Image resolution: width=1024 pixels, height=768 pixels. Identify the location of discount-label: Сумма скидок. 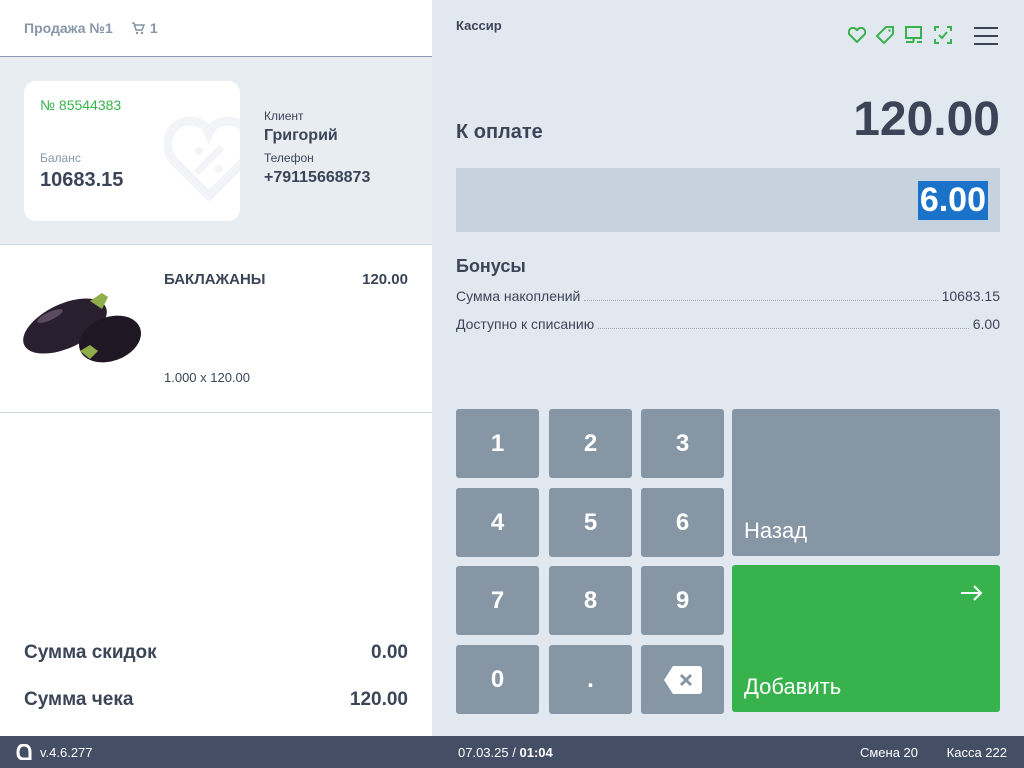
(90, 652).